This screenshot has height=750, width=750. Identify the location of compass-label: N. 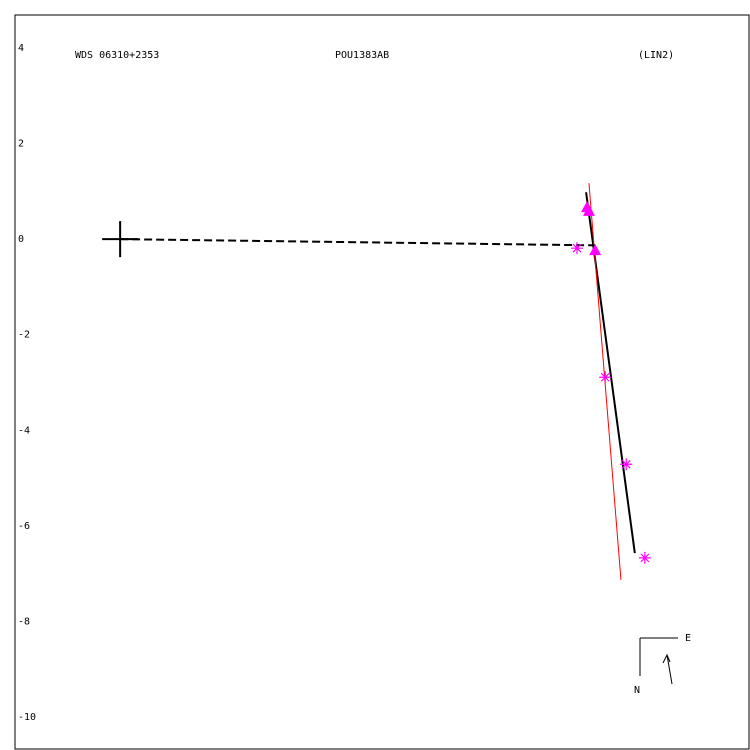
(637, 690).